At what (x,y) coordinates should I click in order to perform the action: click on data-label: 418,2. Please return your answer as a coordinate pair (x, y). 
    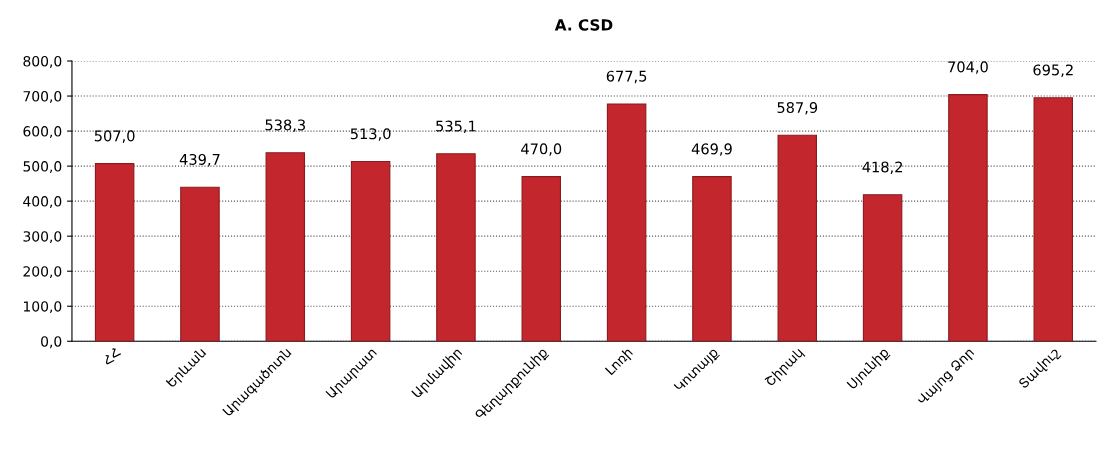
    Looking at the image, I should click on (882, 167).